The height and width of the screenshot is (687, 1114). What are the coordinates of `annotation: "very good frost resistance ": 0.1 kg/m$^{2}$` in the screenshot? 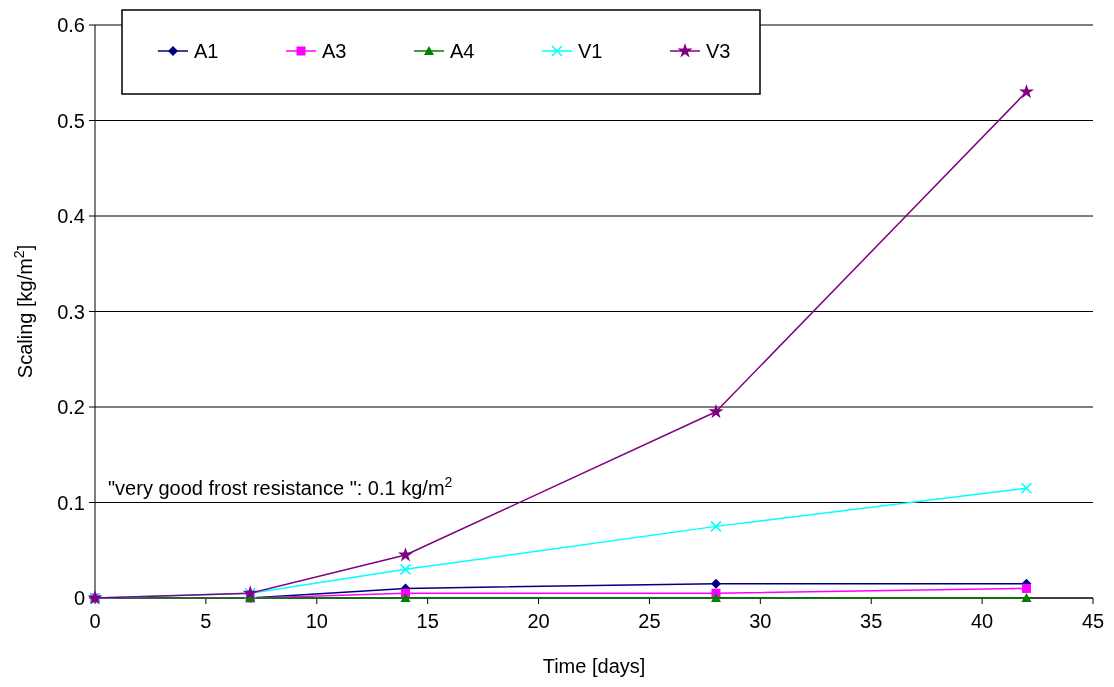 It's located at (280, 486).